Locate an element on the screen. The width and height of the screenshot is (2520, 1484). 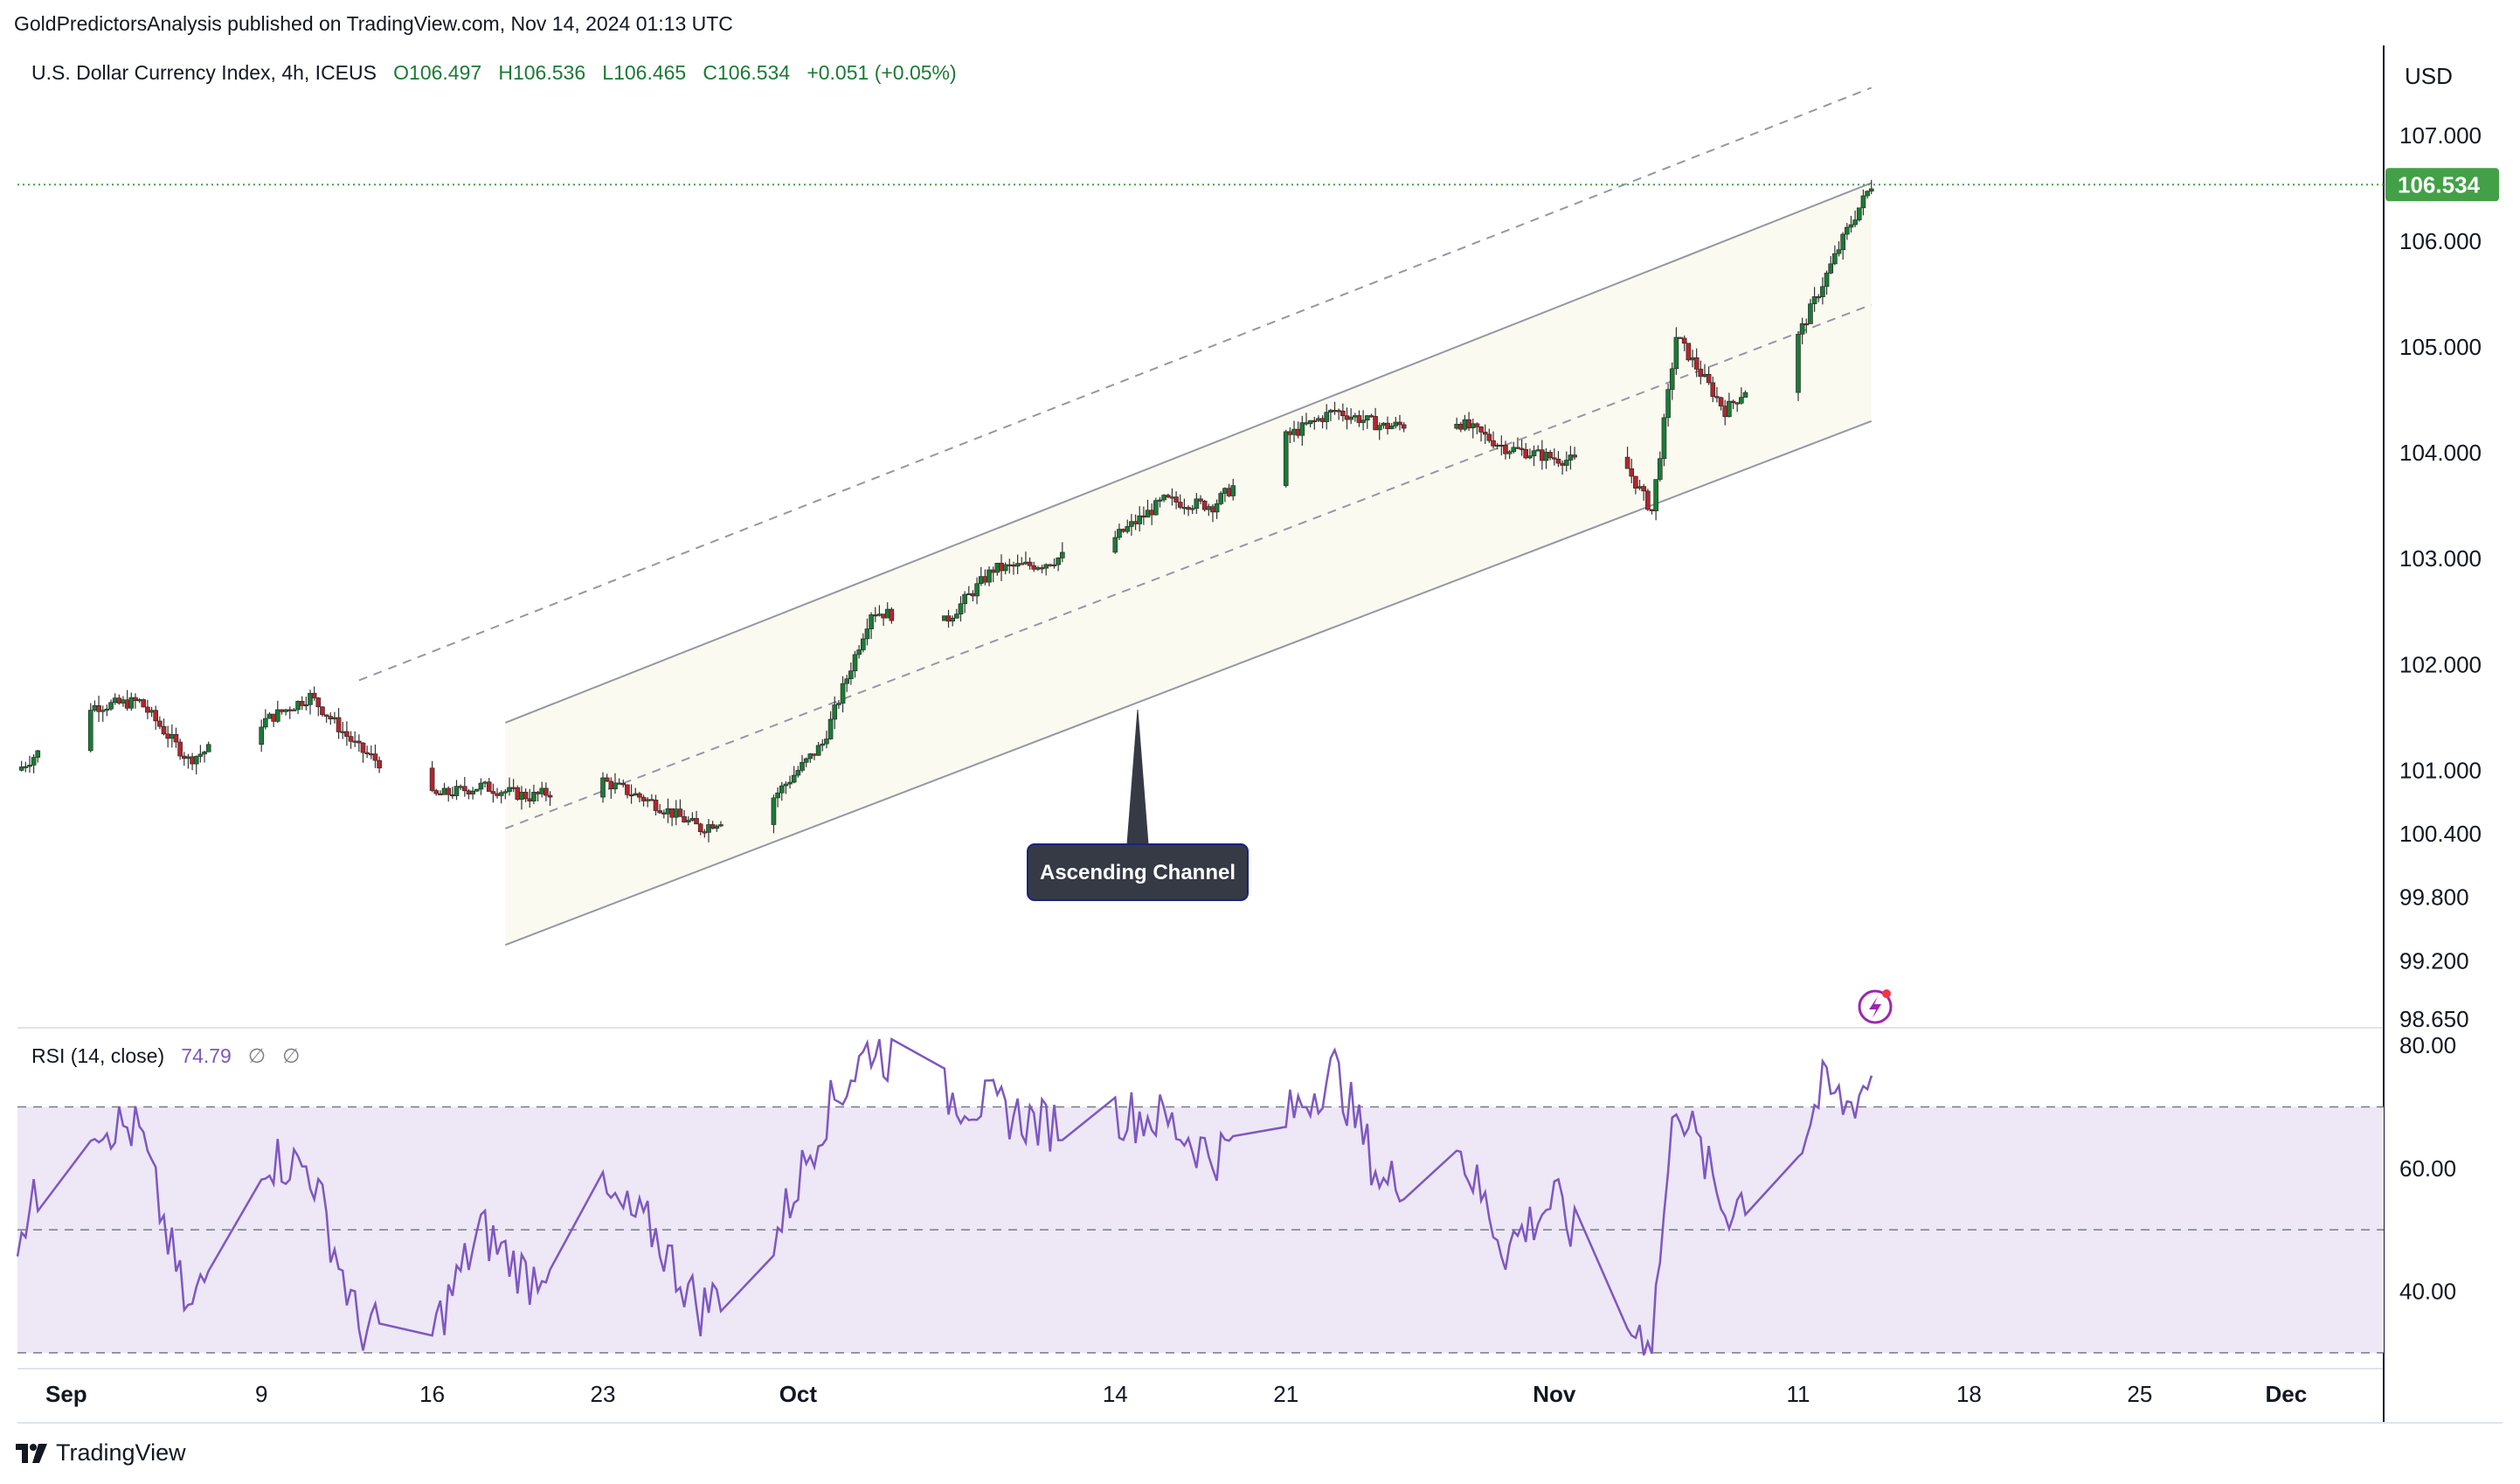
time-tick-label: 25 is located at coordinates (2139, 1394).